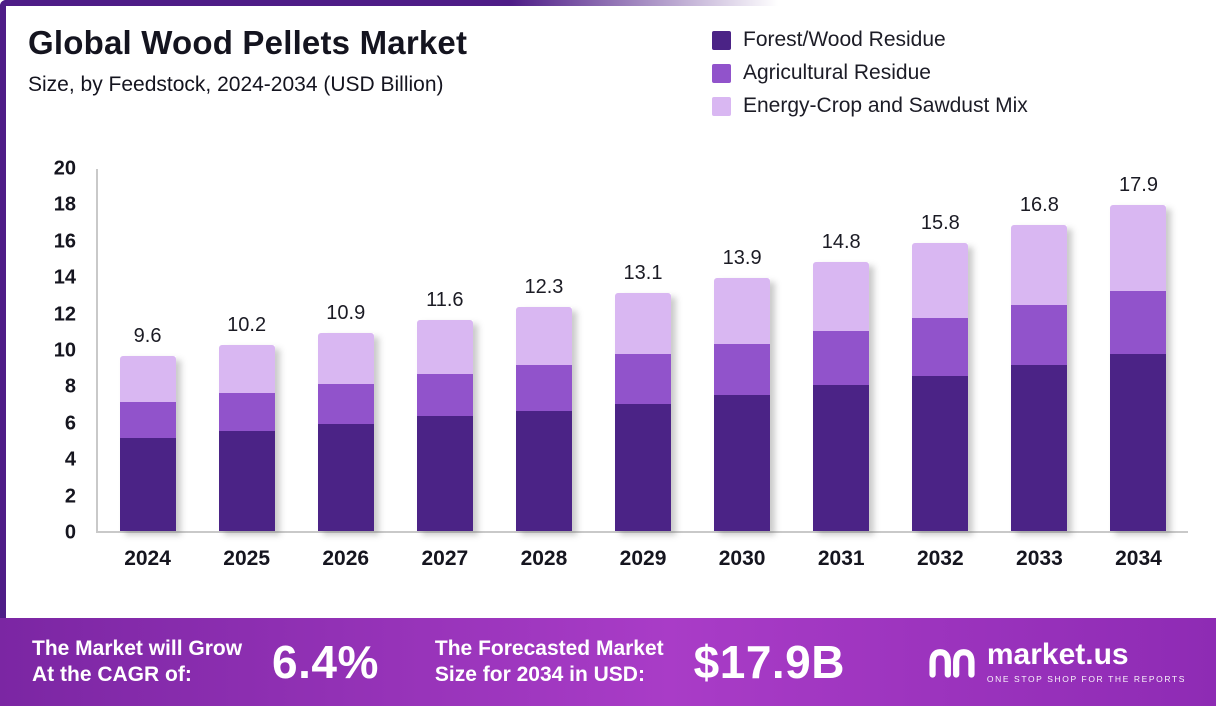 The image size is (1216, 706). I want to click on bar-column: 16.8 2033, so click(1039, 369).